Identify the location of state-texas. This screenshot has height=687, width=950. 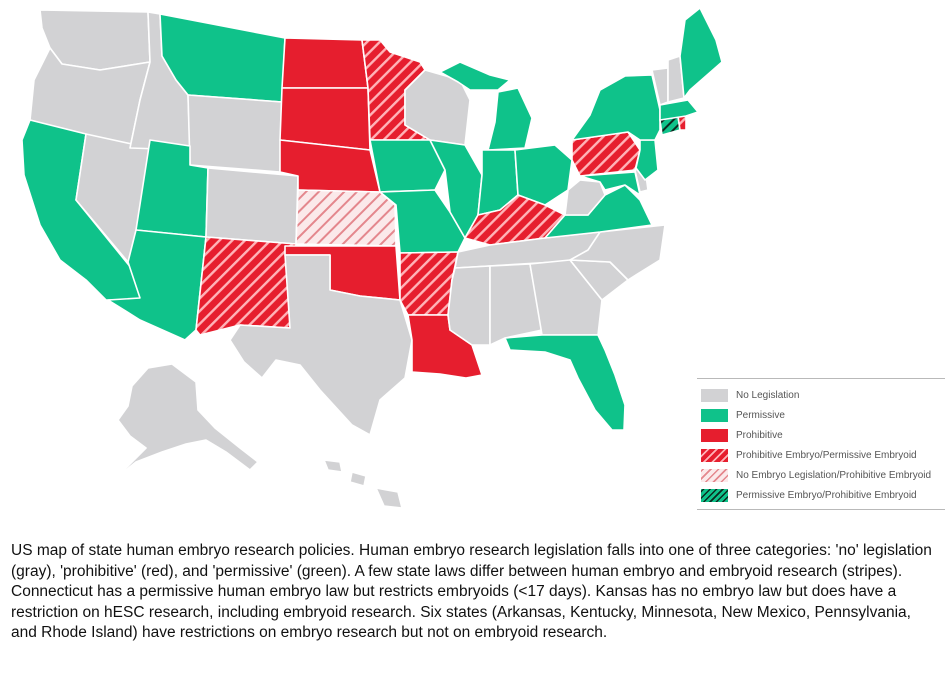
(321, 345).